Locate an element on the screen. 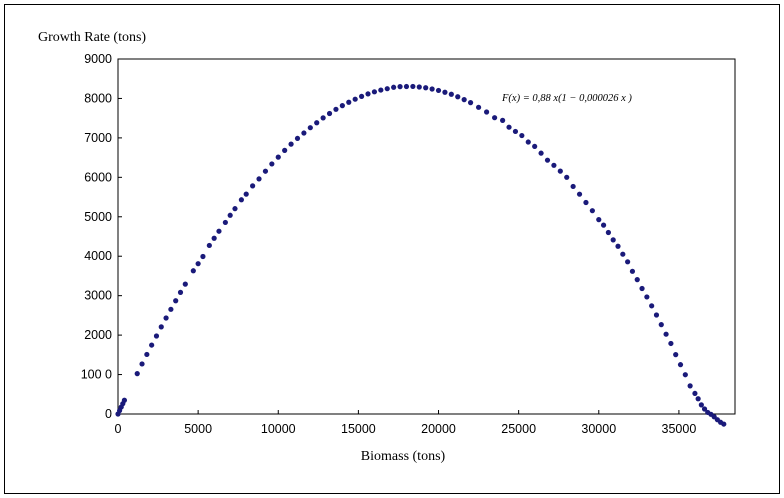 This screenshot has height=498, width=784. x-tick-label: 10000 is located at coordinates (278, 429).